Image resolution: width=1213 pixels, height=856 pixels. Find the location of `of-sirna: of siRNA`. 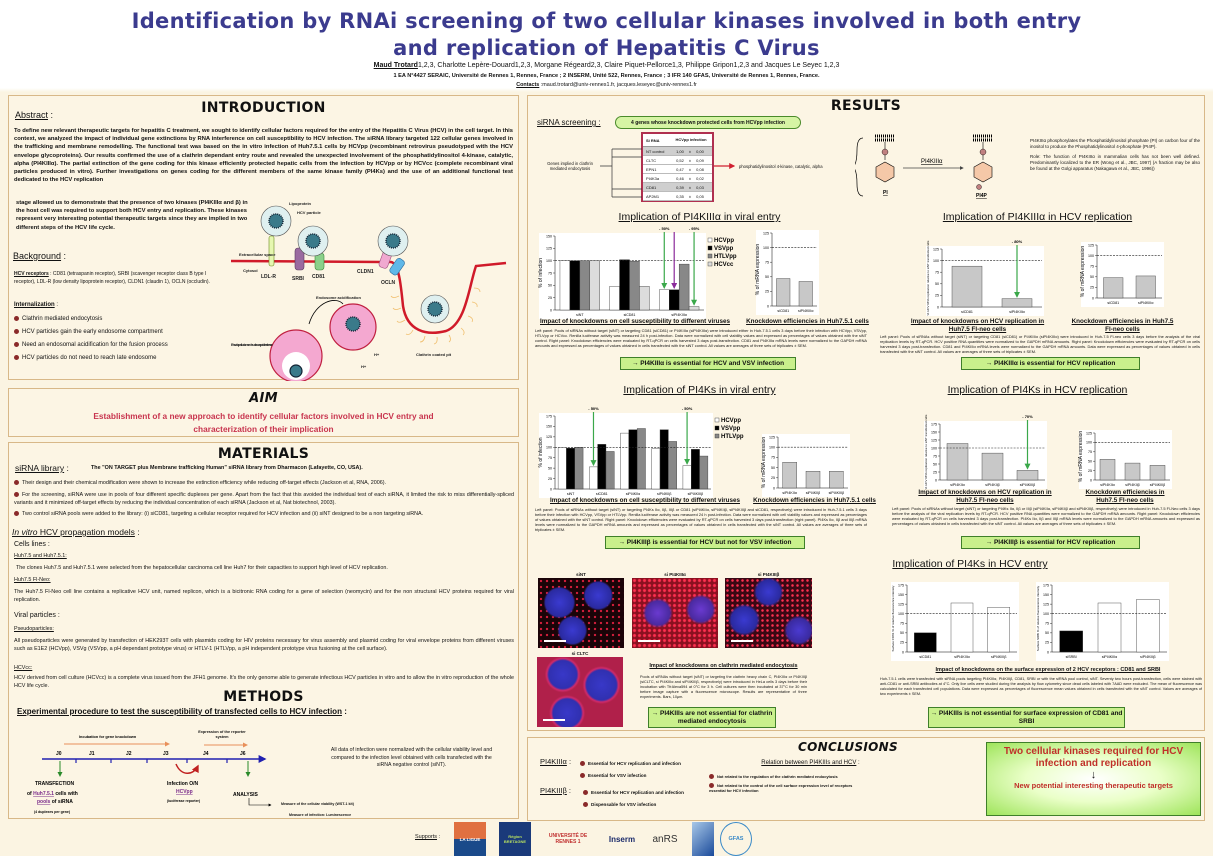

of-sirna: of siRNA is located at coordinates (61, 802).